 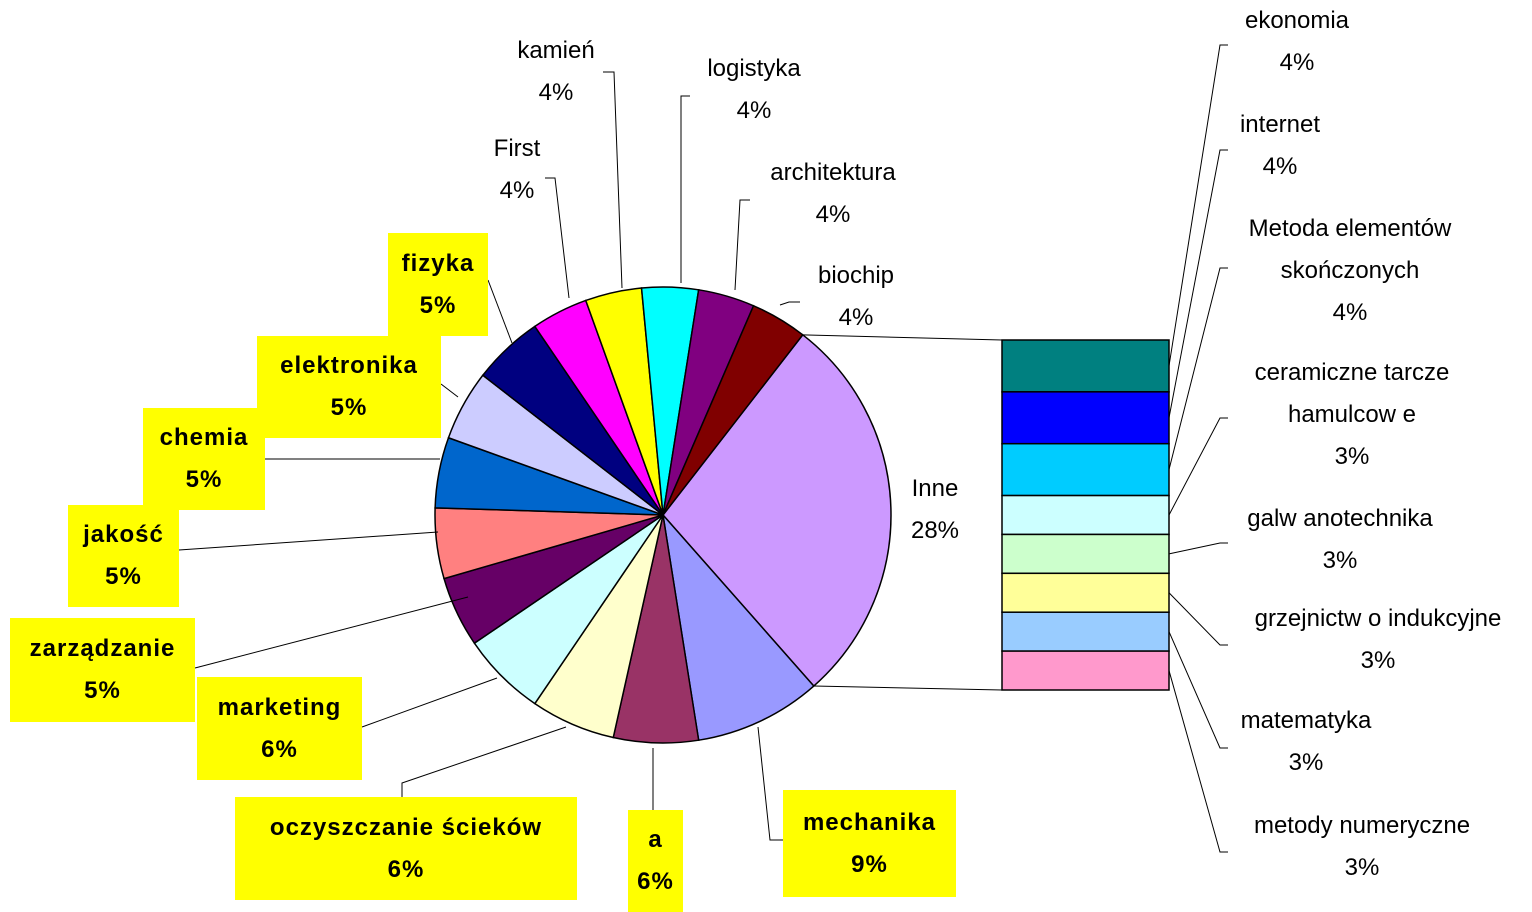 What do you see at coordinates (406, 848) in the screenshot?
I see `pie-label: oczyszczanie ścieków 6%` at bounding box center [406, 848].